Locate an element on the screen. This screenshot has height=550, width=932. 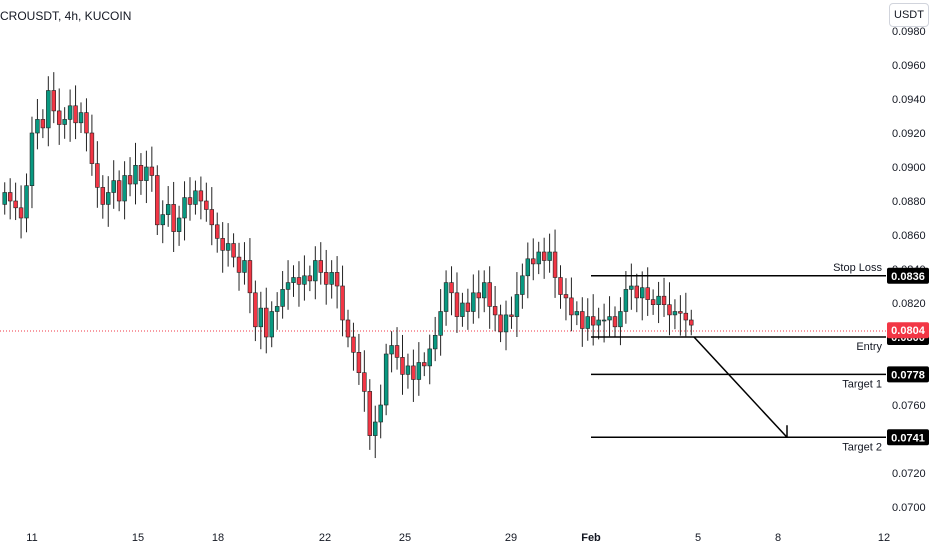
current-price-tag: 0.0804 is located at coordinates (908, 331).